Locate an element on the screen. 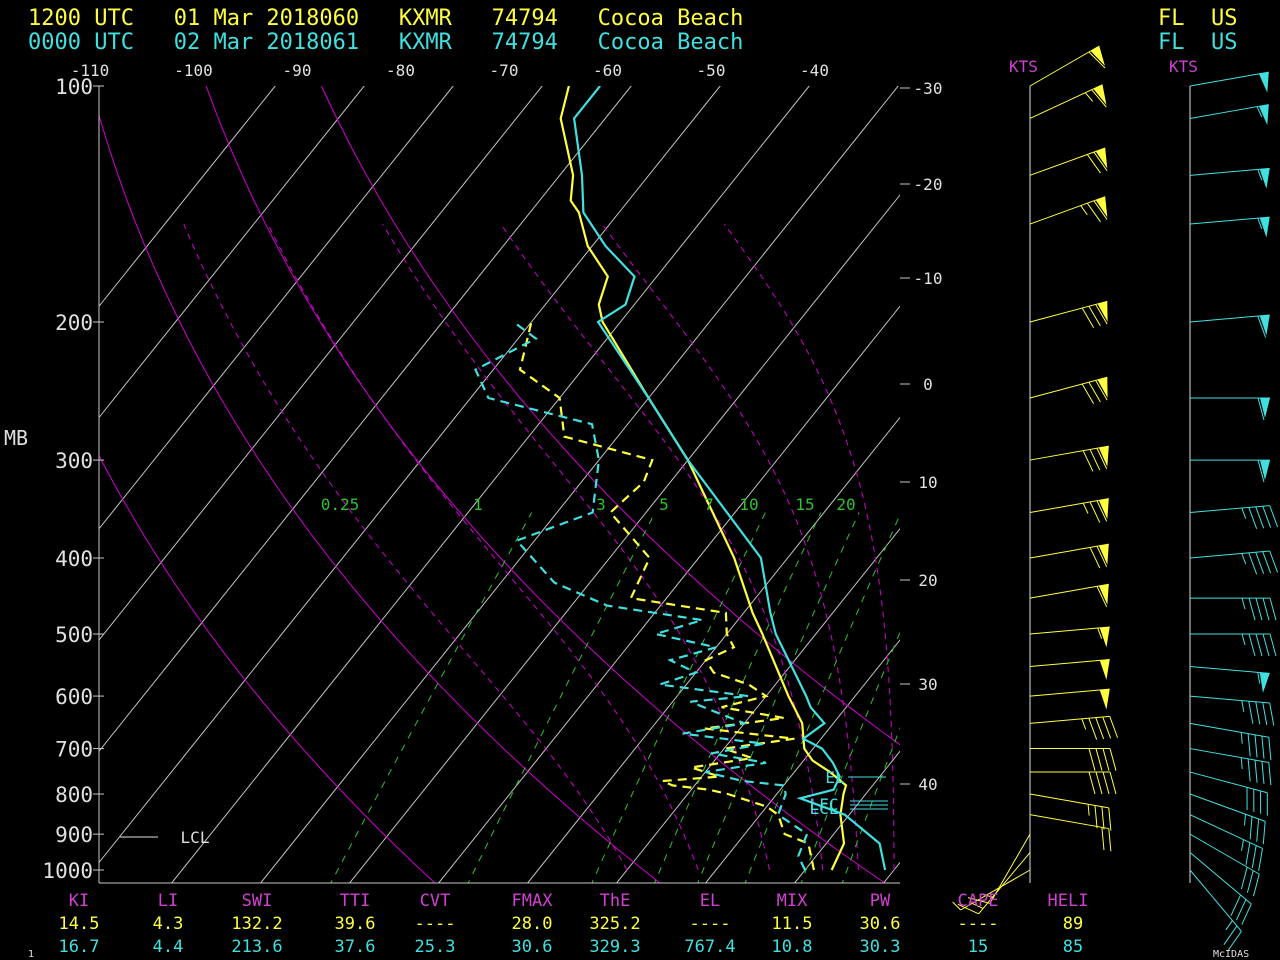  pressure-tick-label: 500 is located at coordinates (74, 635).